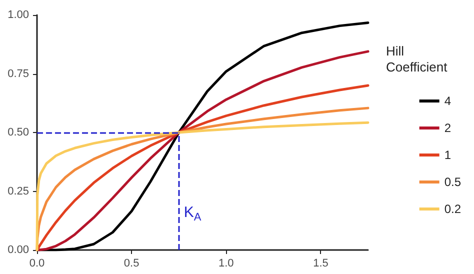 This screenshot has width=474, height=274. I want to click on legend-label: 2, so click(448, 128).